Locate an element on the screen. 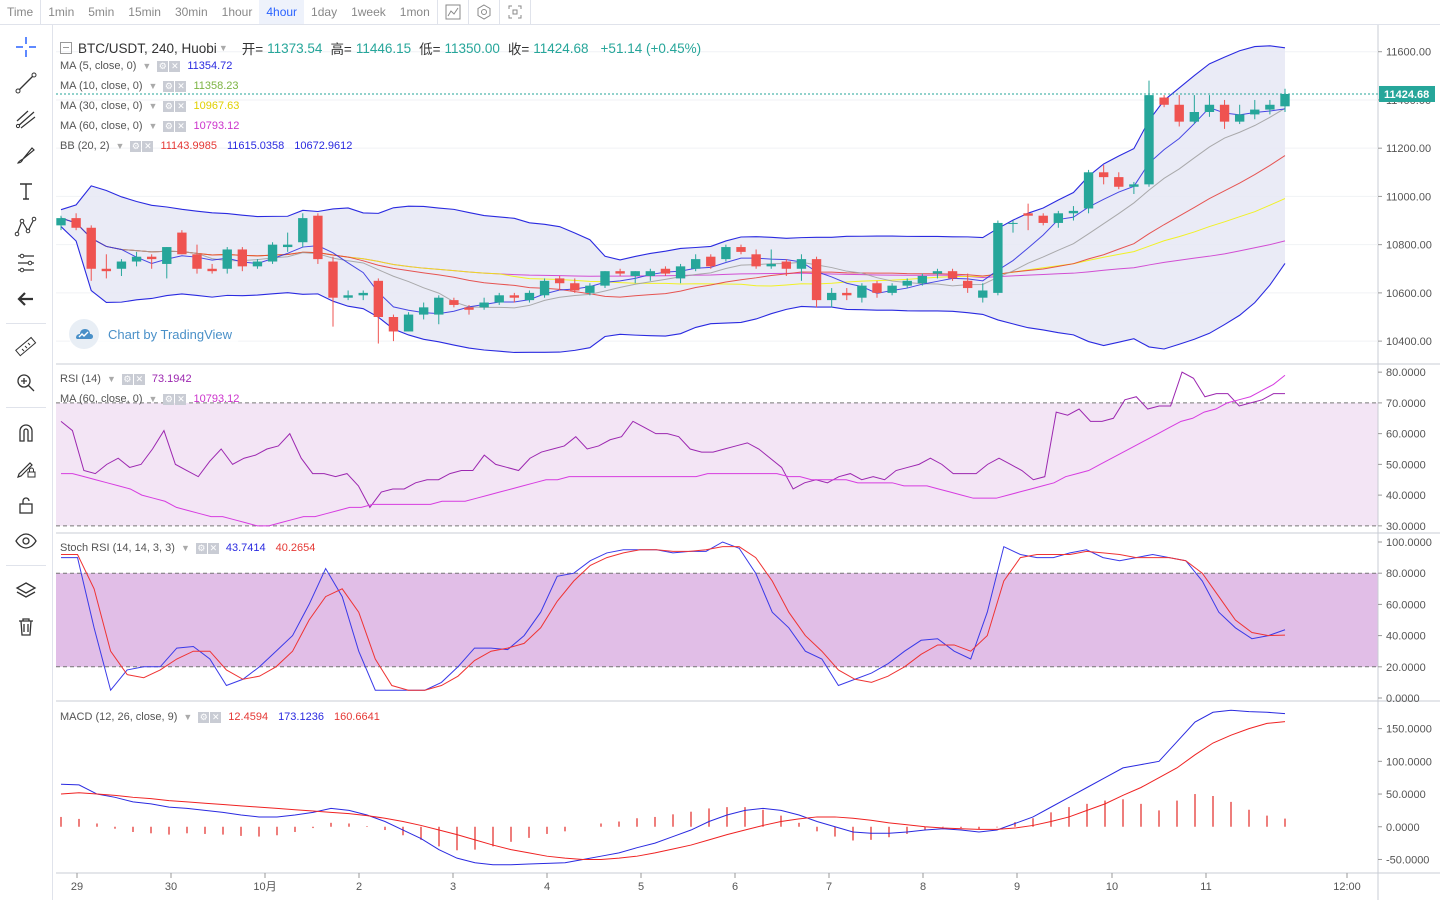 Image resolution: width=1440 pixels, height=900 pixels. eye-icon is located at coordinates (26, 541).